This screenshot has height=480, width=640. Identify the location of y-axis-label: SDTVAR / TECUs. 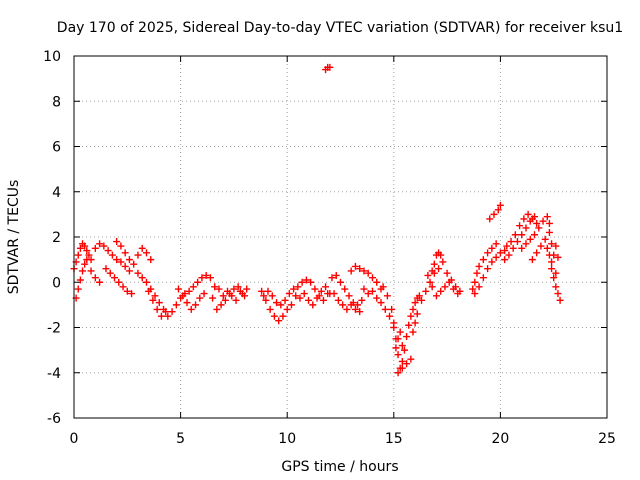
(14, 237).